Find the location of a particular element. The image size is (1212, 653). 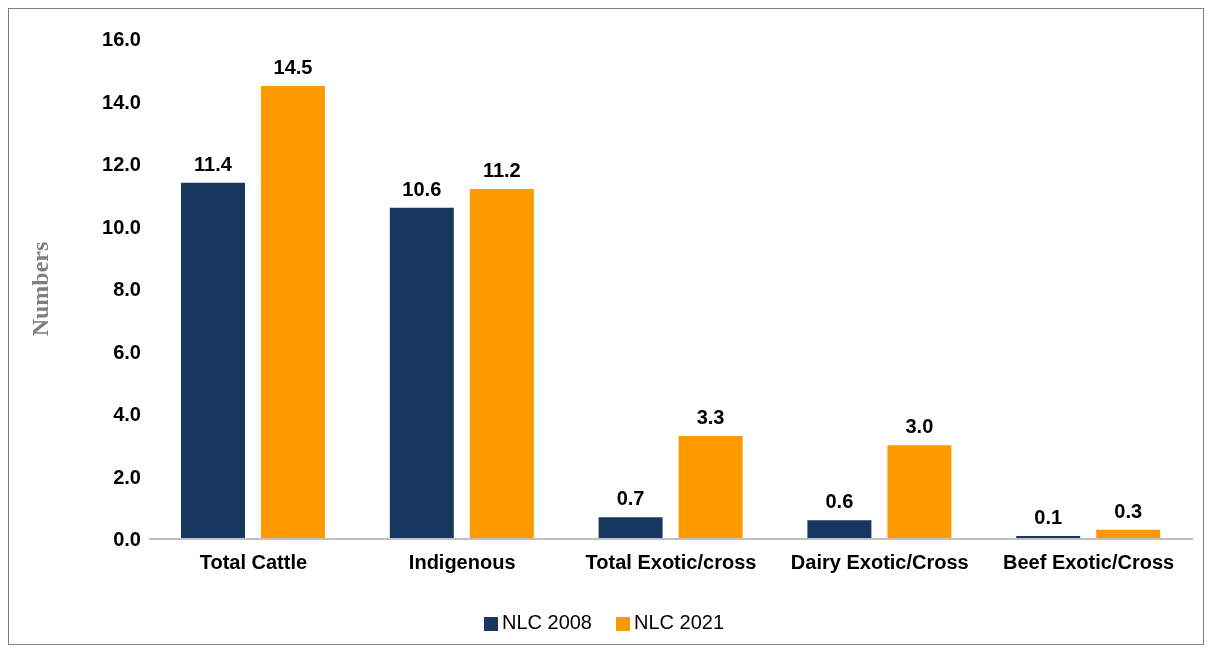

data-label: 11.2 is located at coordinates (501, 170).